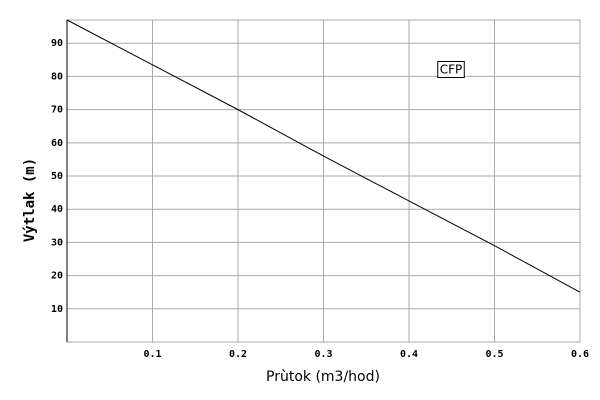  Describe the element at coordinates (57, 309) in the screenshot. I see `y-tick-label: 10` at that location.